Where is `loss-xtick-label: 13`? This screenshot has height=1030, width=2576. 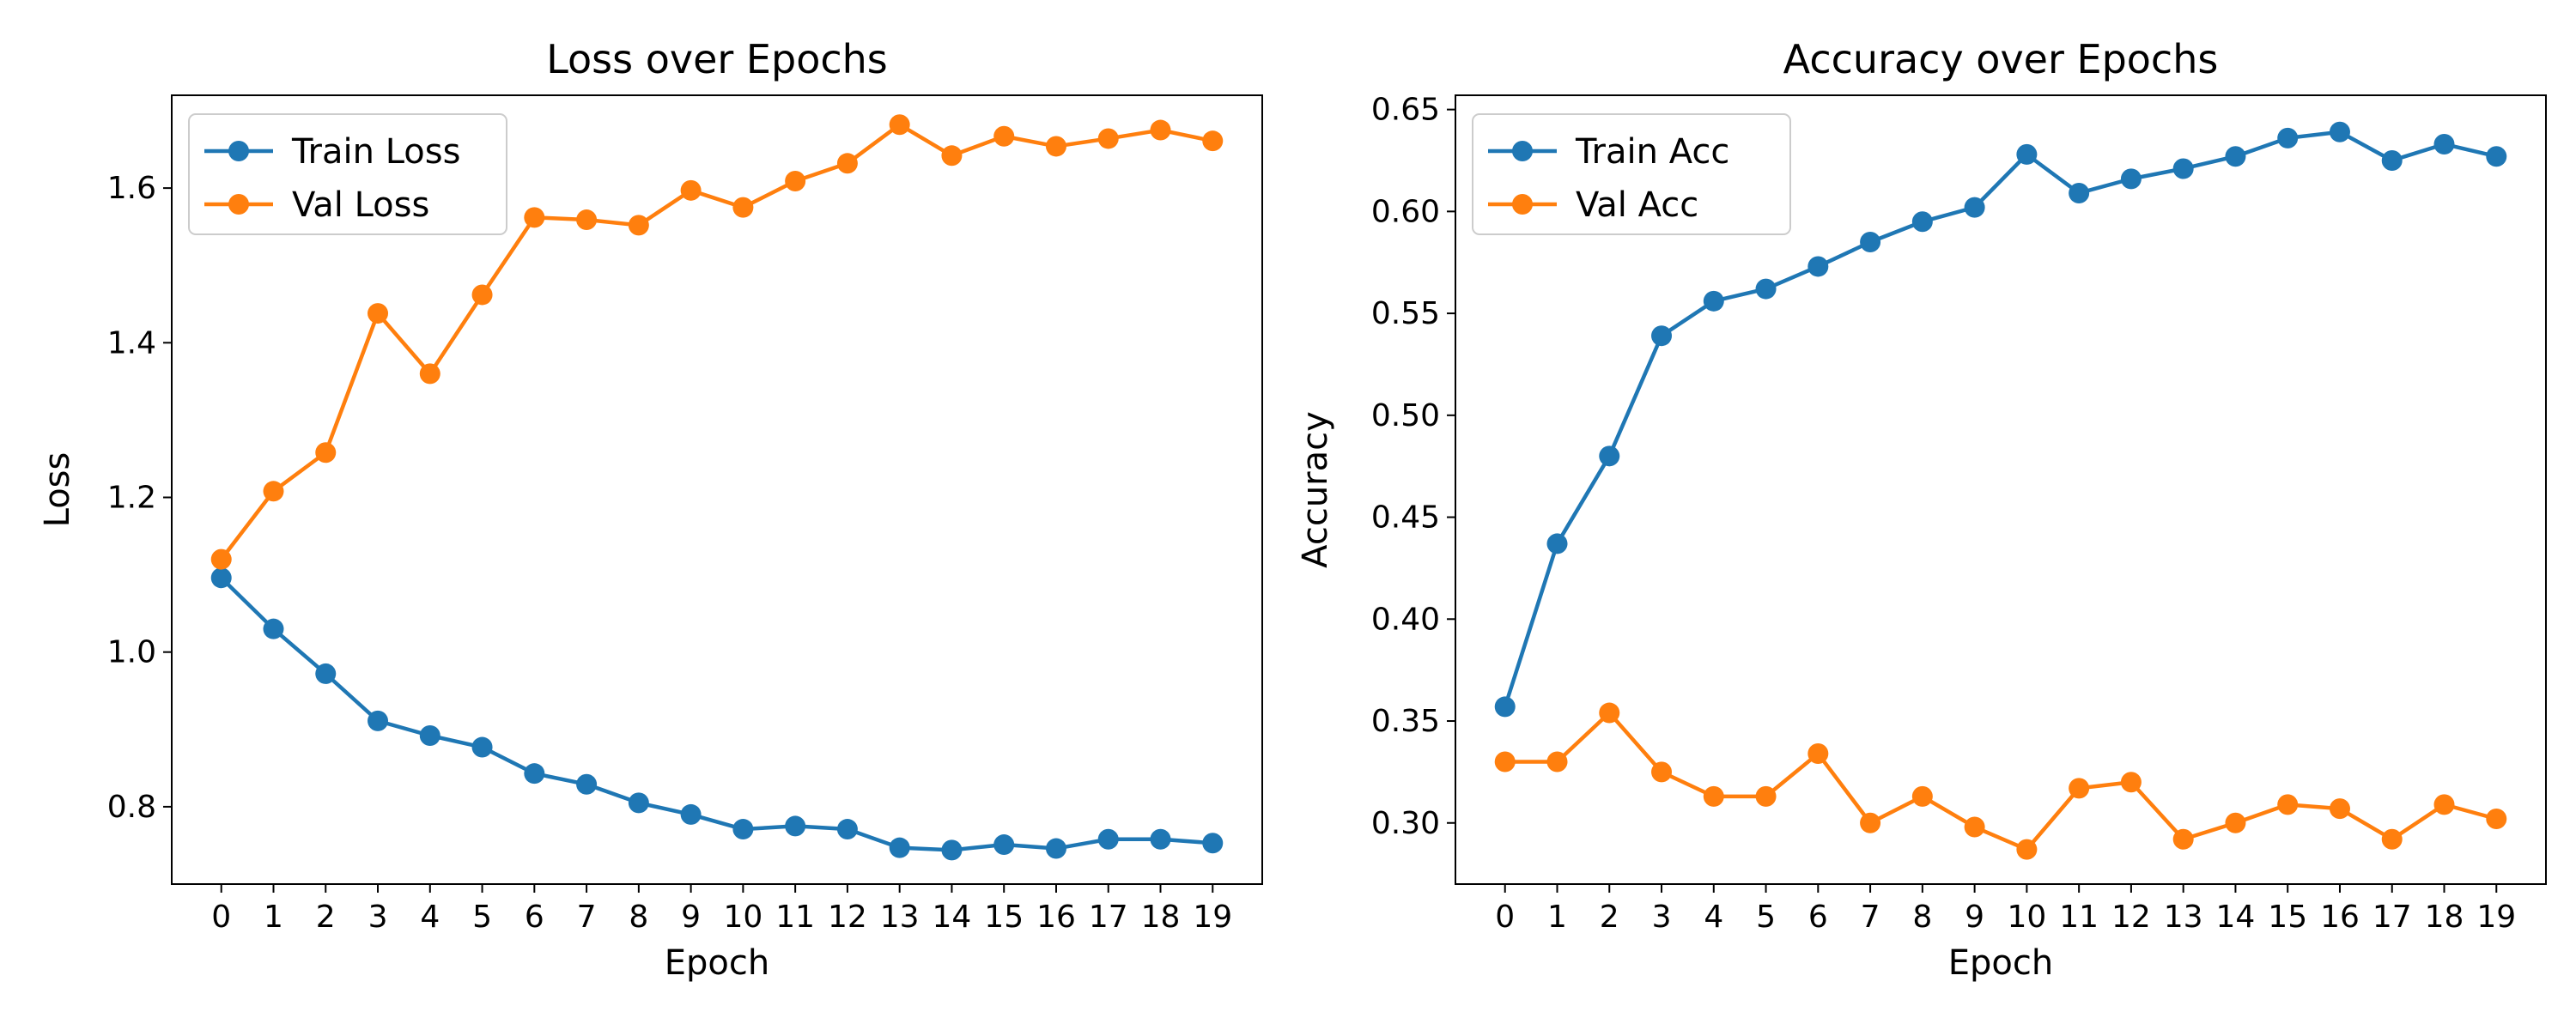 loss-xtick-label: 13 is located at coordinates (900, 917).